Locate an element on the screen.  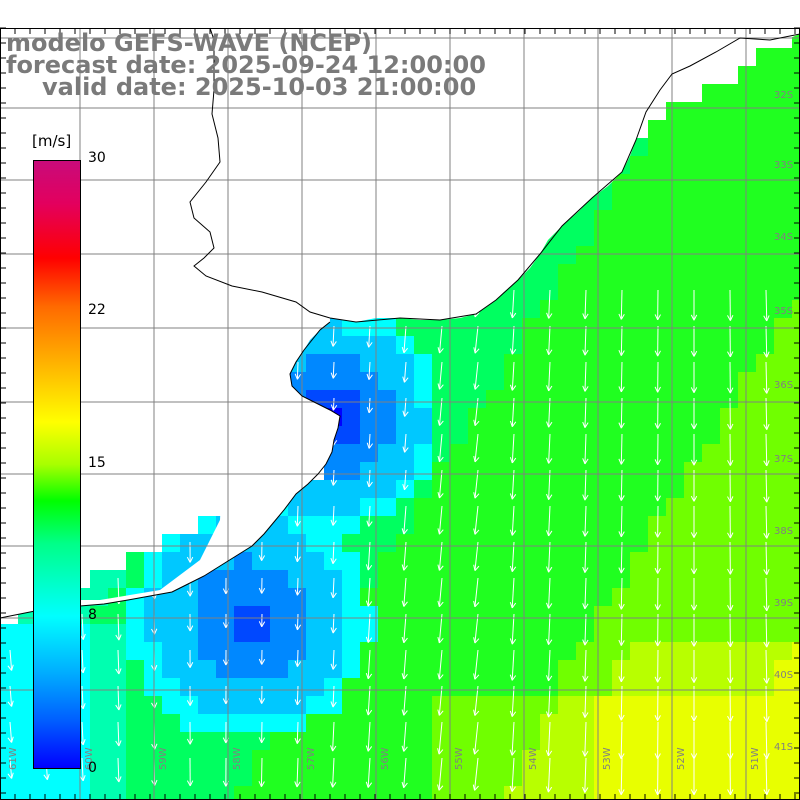
lat-label: 32S is located at coordinates (783, 95).